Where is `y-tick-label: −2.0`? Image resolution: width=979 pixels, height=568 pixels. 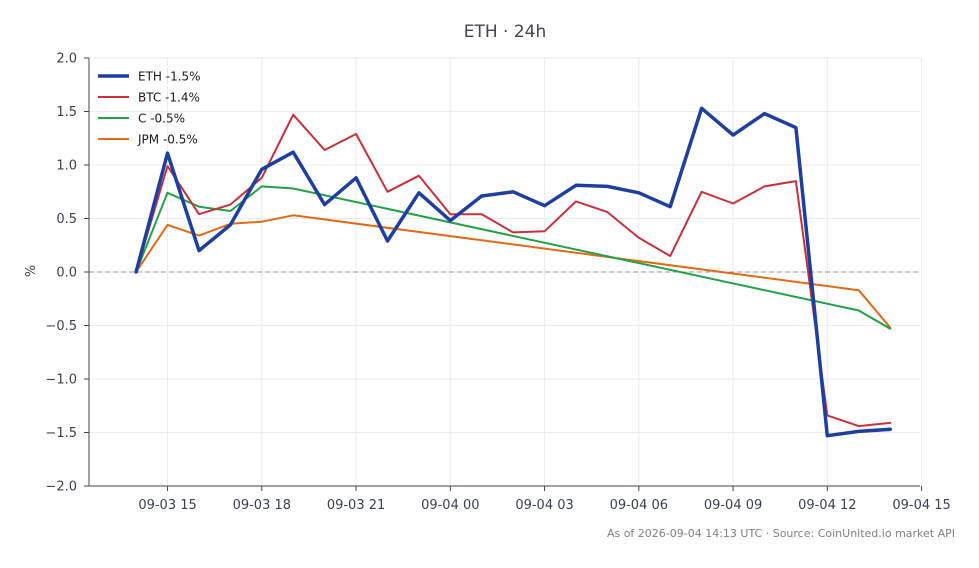
y-tick-label: −2.0 is located at coordinates (61, 487).